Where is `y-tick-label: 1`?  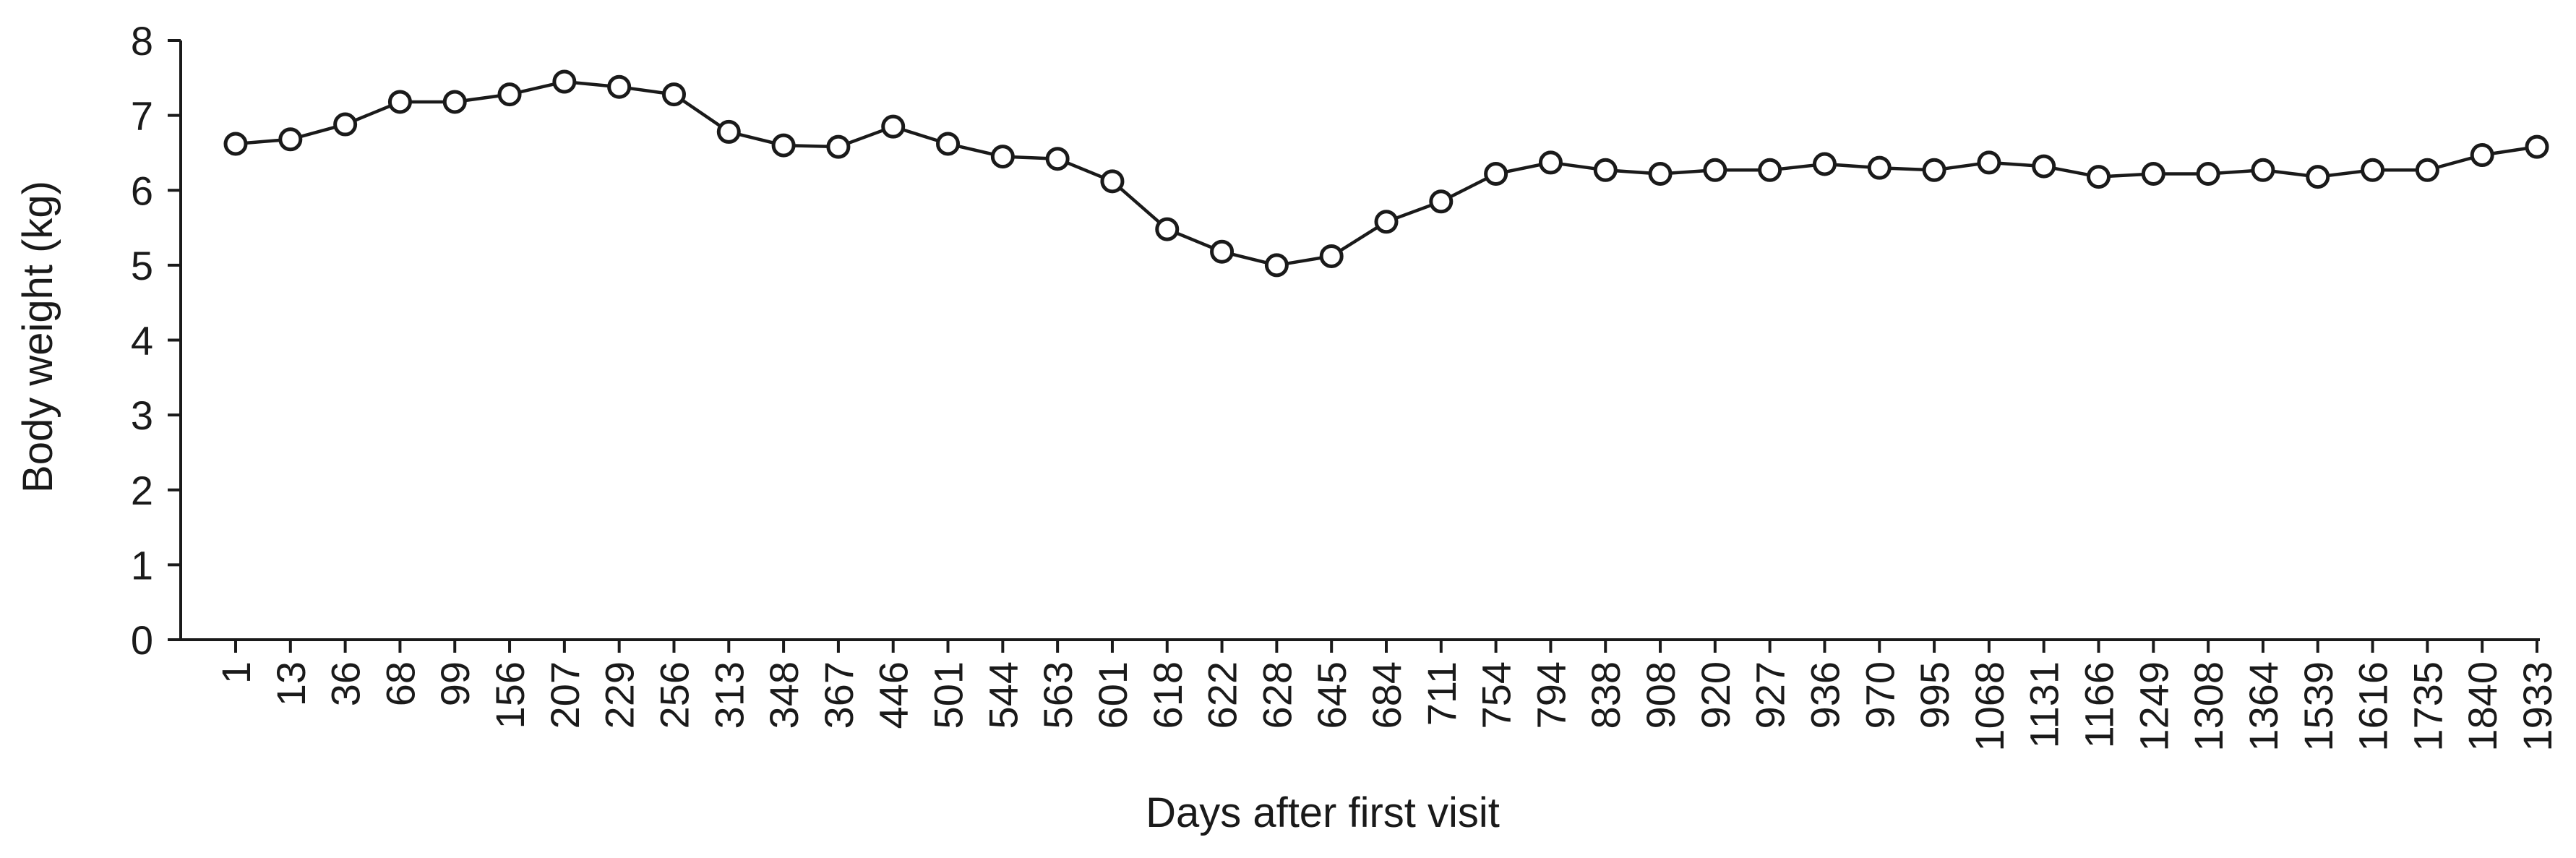
y-tick-label: 1 is located at coordinates (142, 565).